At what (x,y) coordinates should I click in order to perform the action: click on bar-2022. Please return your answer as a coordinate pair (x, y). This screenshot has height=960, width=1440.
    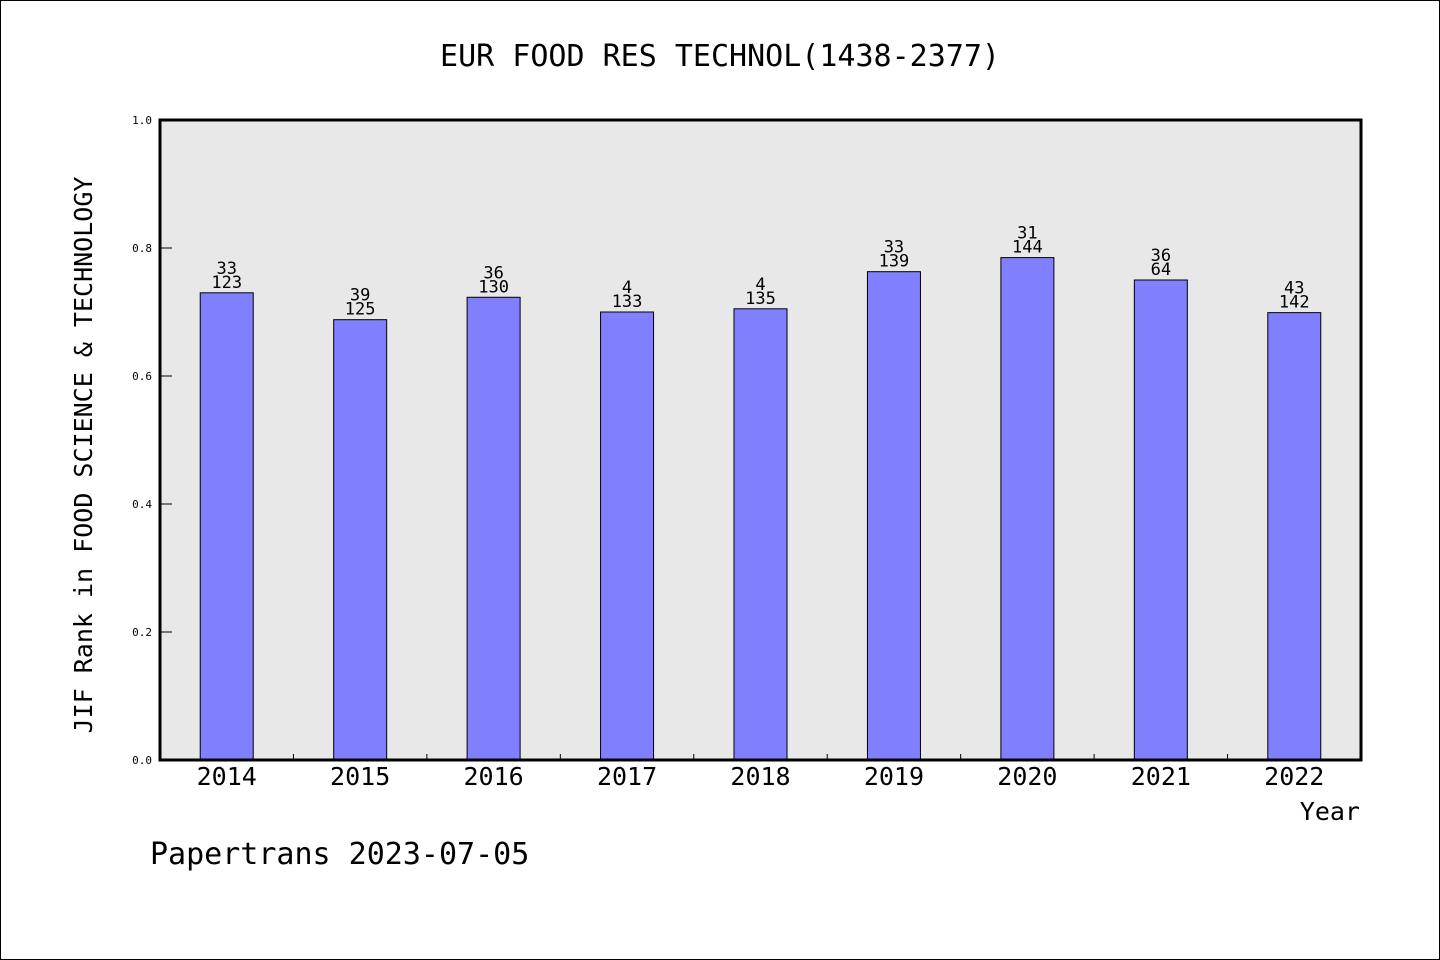
    Looking at the image, I should click on (1294, 536).